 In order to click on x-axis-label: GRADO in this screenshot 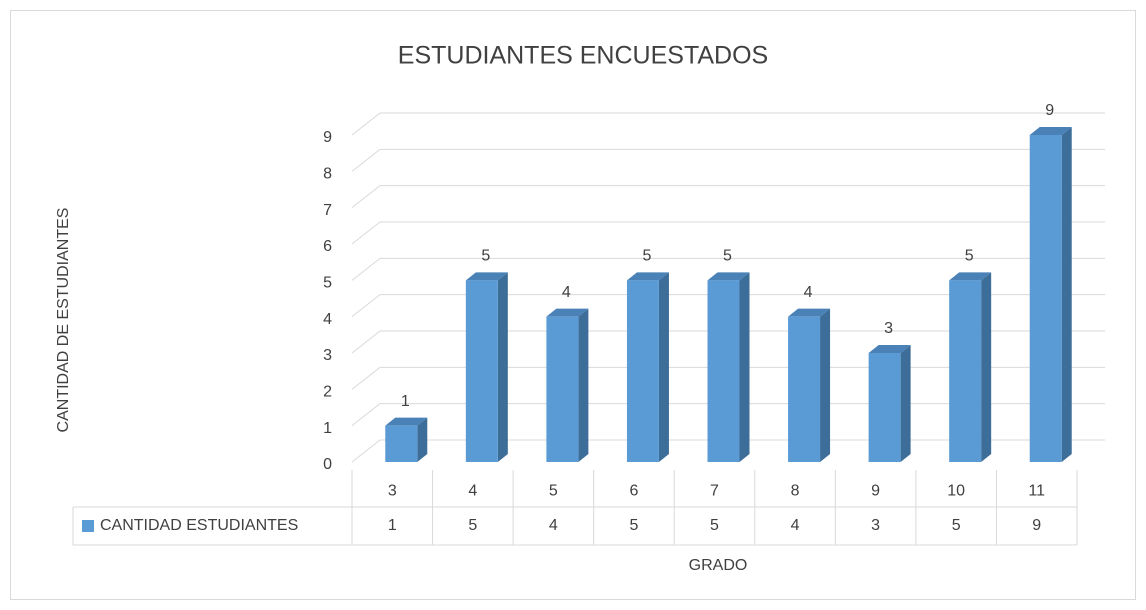, I will do `click(718, 565)`.